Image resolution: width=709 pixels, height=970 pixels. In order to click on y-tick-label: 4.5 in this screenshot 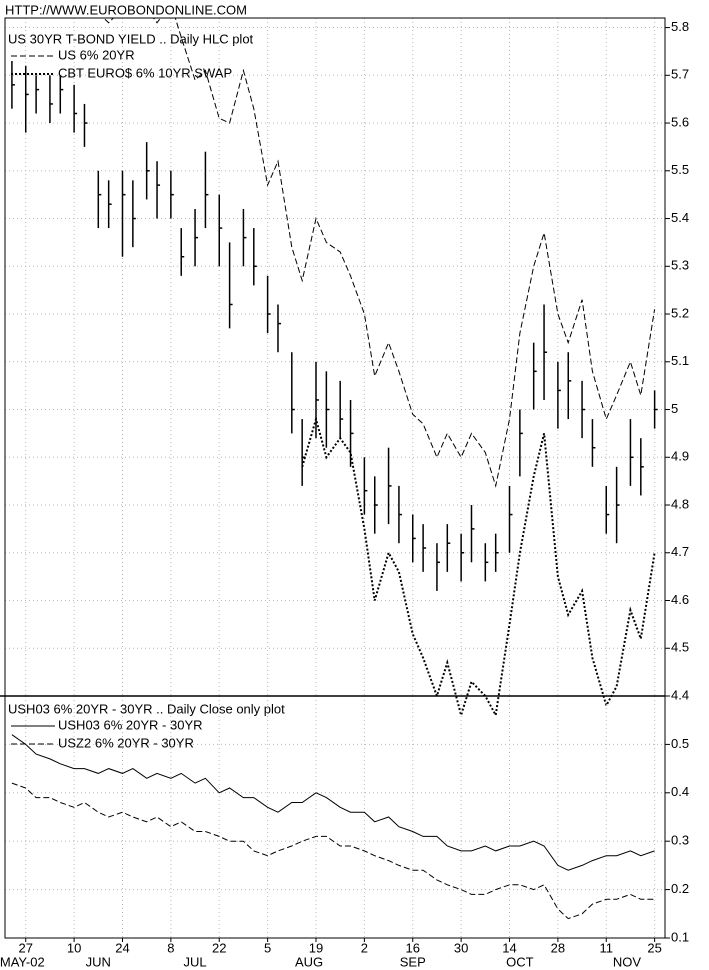, I will do `click(680, 647)`.